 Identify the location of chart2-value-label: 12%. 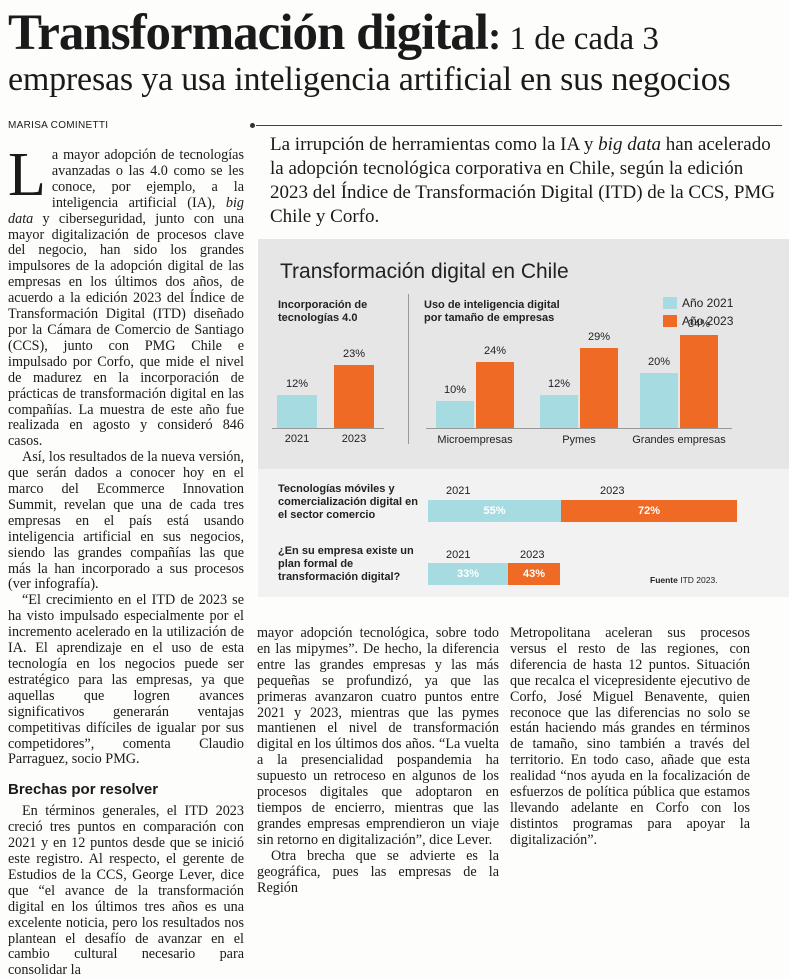
(559, 384).